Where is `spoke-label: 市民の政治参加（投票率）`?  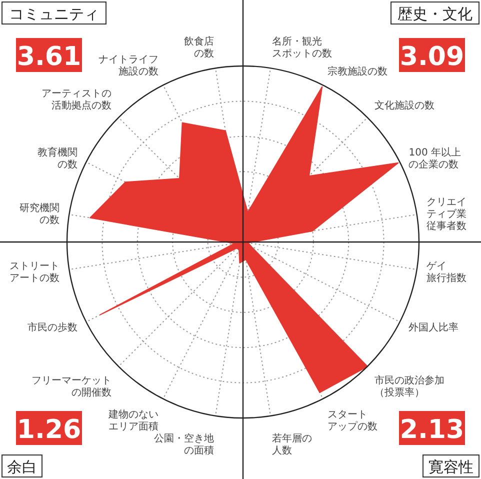
spoke-label: 市民の政治参加（投票率） is located at coordinates (409, 386).